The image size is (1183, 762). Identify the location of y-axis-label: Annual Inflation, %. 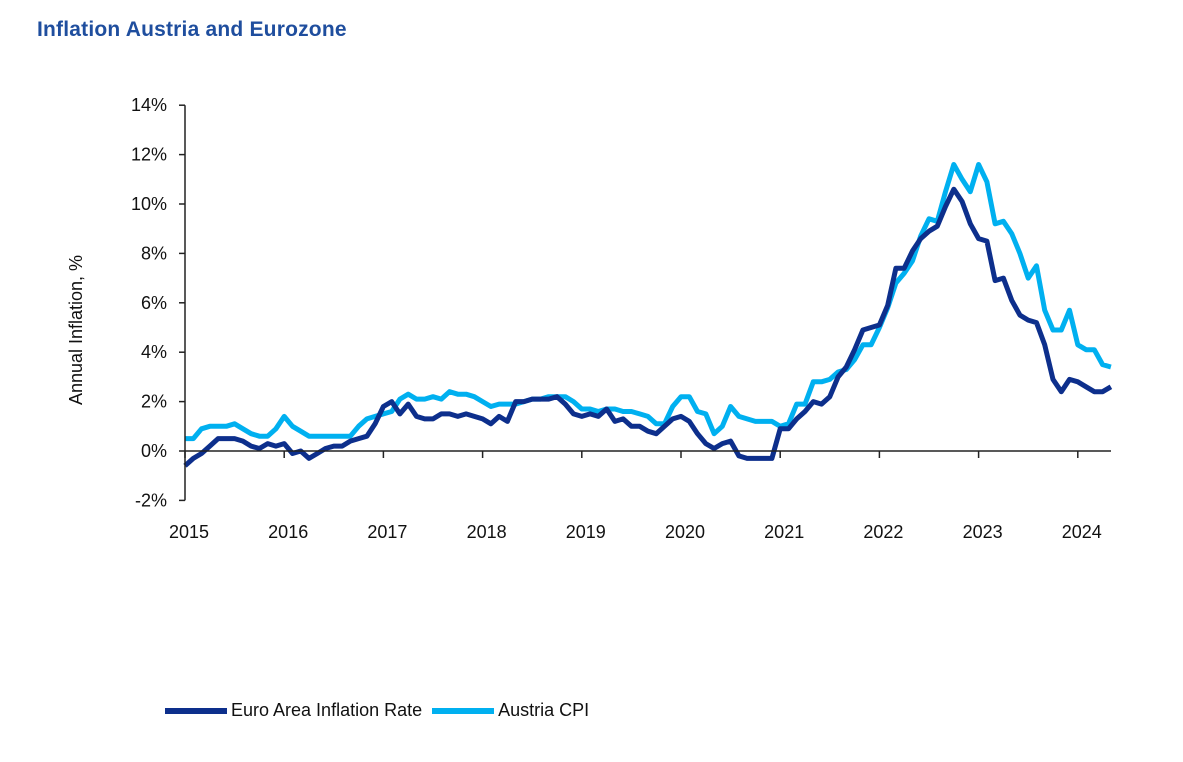
(76, 330).